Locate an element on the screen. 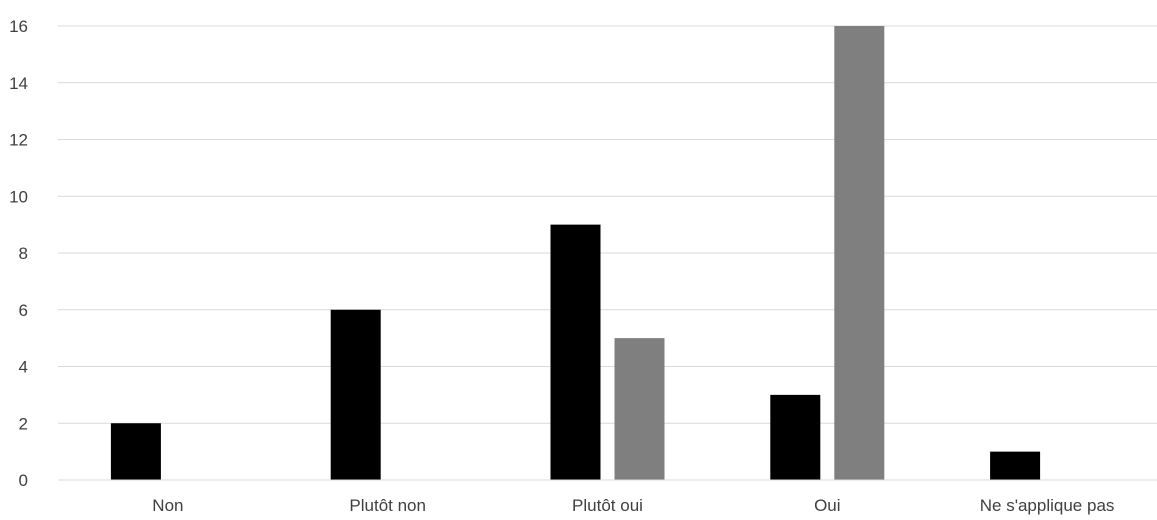 The height and width of the screenshot is (520, 1157). x-category-label: Non is located at coordinates (167, 505).